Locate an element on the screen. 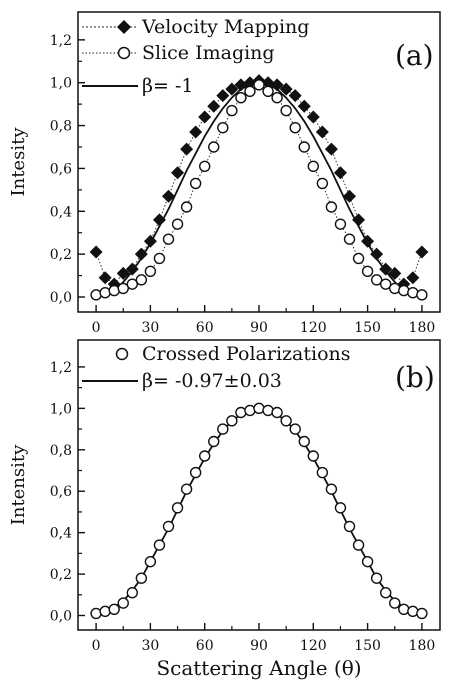 The width and height of the screenshot is (450, 685). x-tick-label-a-0: 0 is located at coordinates (96, 328).